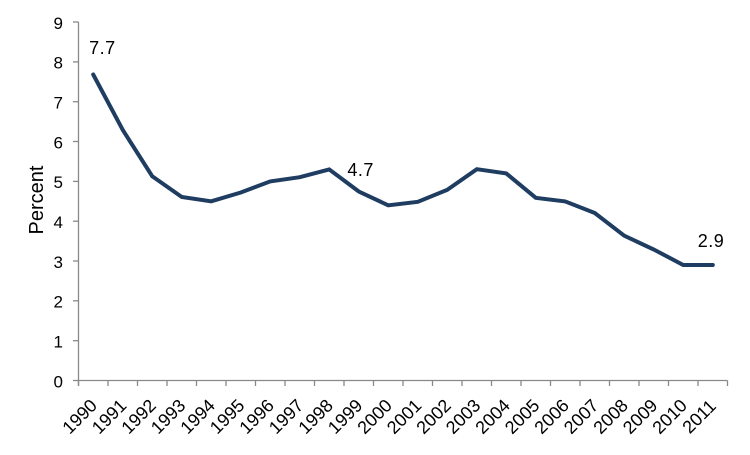 The image size is (750, 455). I want to click on svg-text: 4.7, so click(360, 170).